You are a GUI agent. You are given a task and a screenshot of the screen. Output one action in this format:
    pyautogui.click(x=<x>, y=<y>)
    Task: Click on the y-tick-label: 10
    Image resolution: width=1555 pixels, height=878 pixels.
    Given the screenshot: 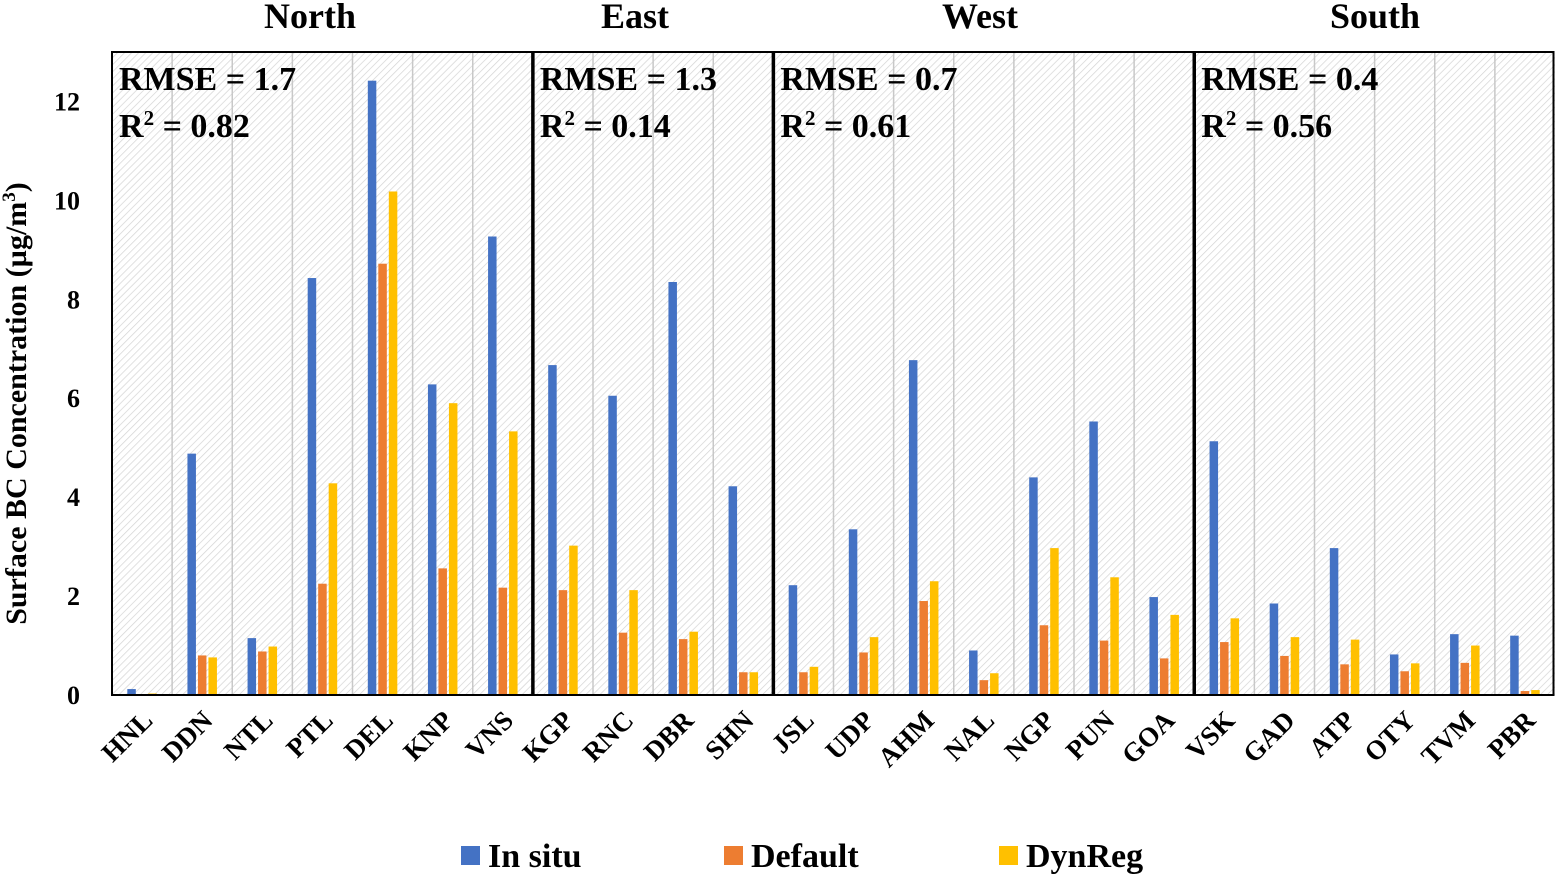 What is the action you would take?
    pyautogui.click(x=67, y=200)
    